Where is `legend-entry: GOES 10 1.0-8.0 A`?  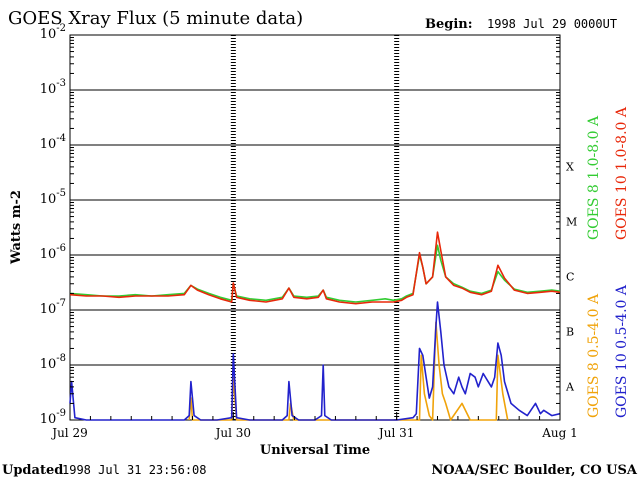
legend-entry: GOES 10 1.0-8.0 A is located at coordinates (622, 173).